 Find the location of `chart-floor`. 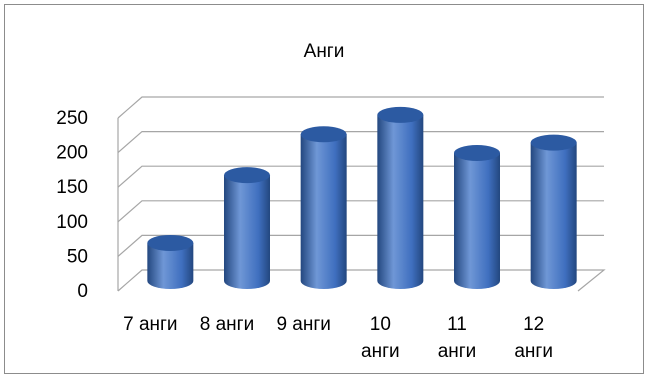

chart-floor is located at coordinates (361, 280).